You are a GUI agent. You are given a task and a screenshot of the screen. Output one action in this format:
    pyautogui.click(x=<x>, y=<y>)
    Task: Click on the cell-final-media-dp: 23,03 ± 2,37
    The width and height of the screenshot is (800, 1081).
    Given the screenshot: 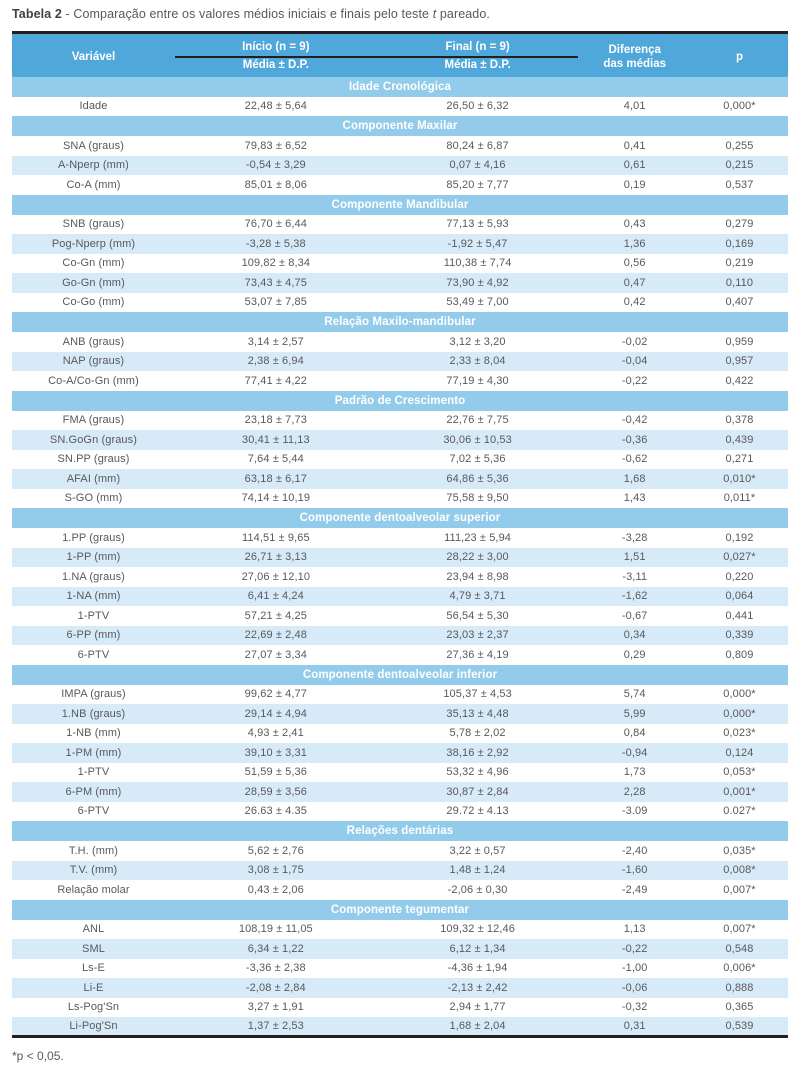 What is the action you would take?
    pyautogui.click(x=477, y=635)
    